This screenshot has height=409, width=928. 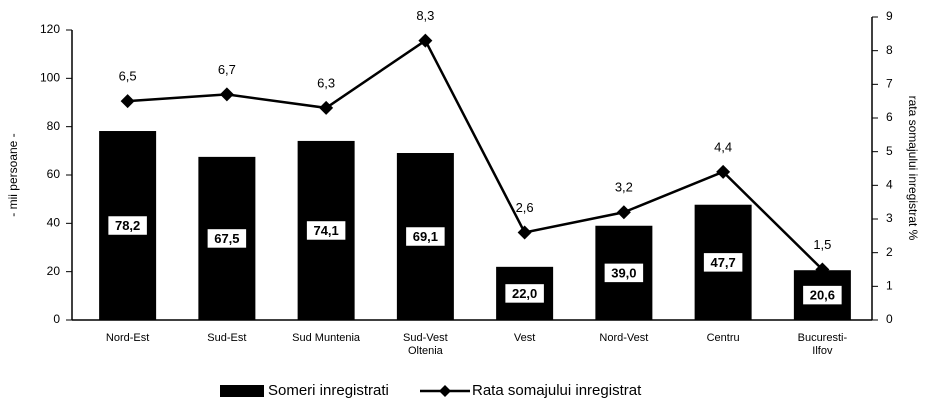 What do you see at coordinates (889, 84) in the screenshot?
I see `y2-tick-label: 7` at bounding box center [889, 84].